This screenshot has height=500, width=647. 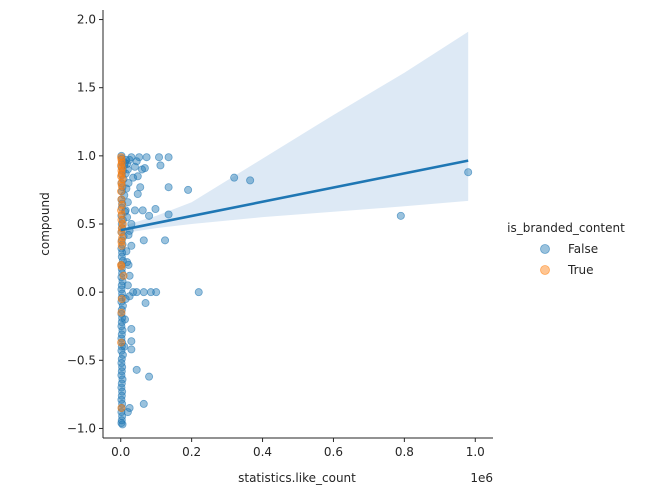 I want to click on legend-title: is_branded_content, so click(x=566, y=228).